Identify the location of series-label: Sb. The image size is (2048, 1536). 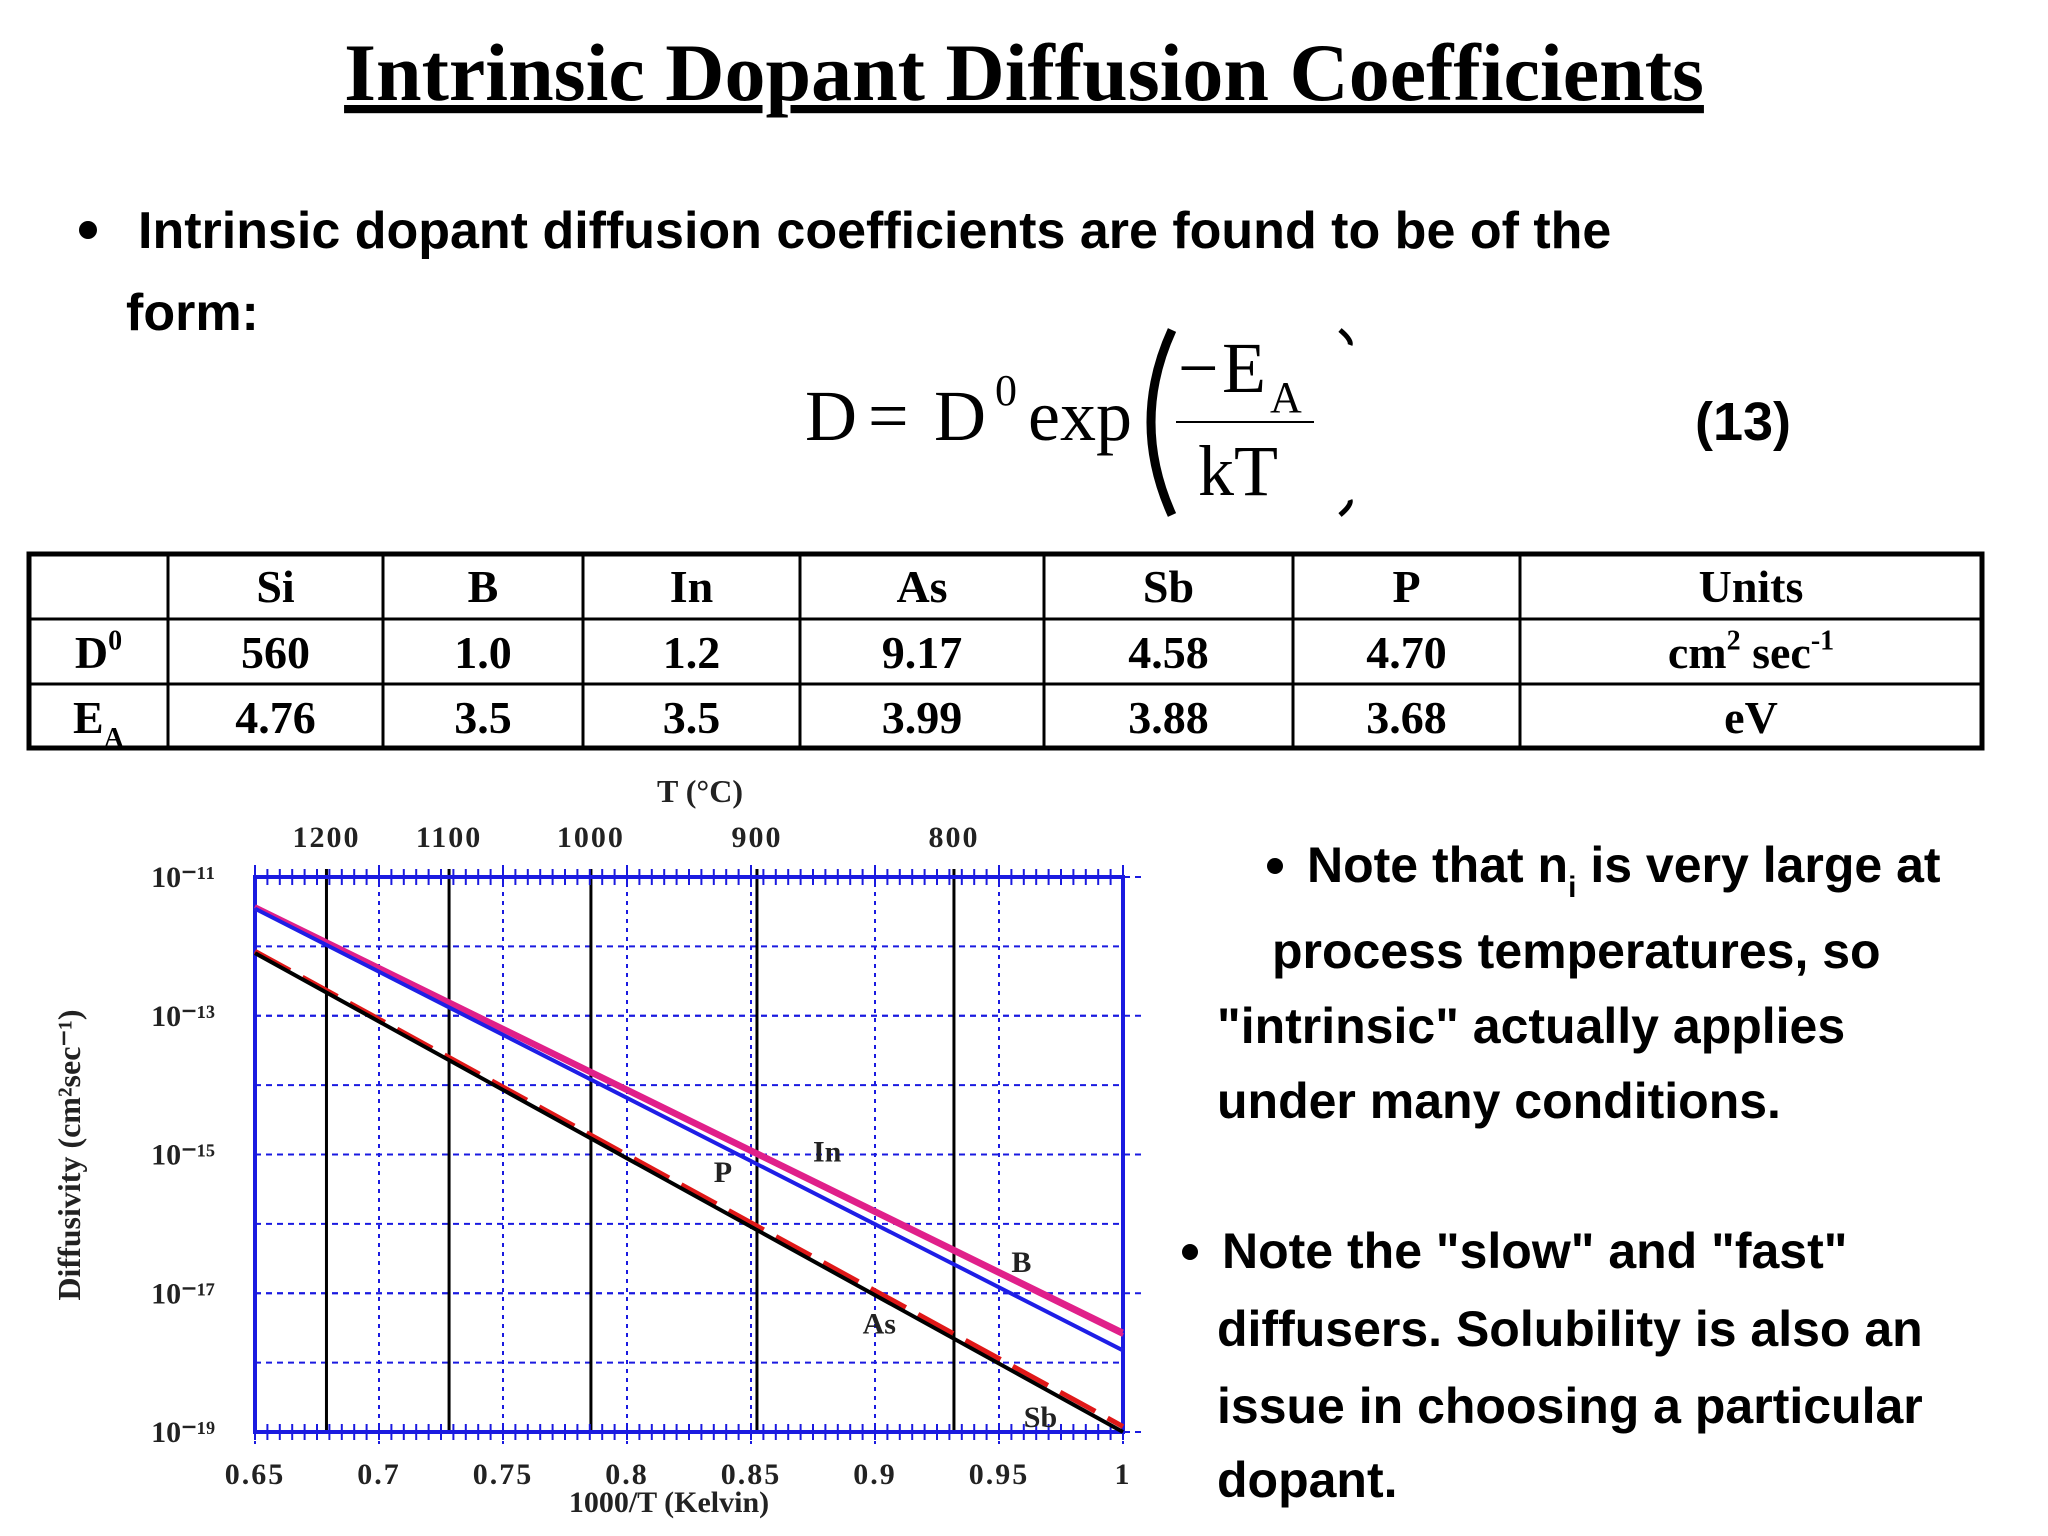
(1040, 1417).